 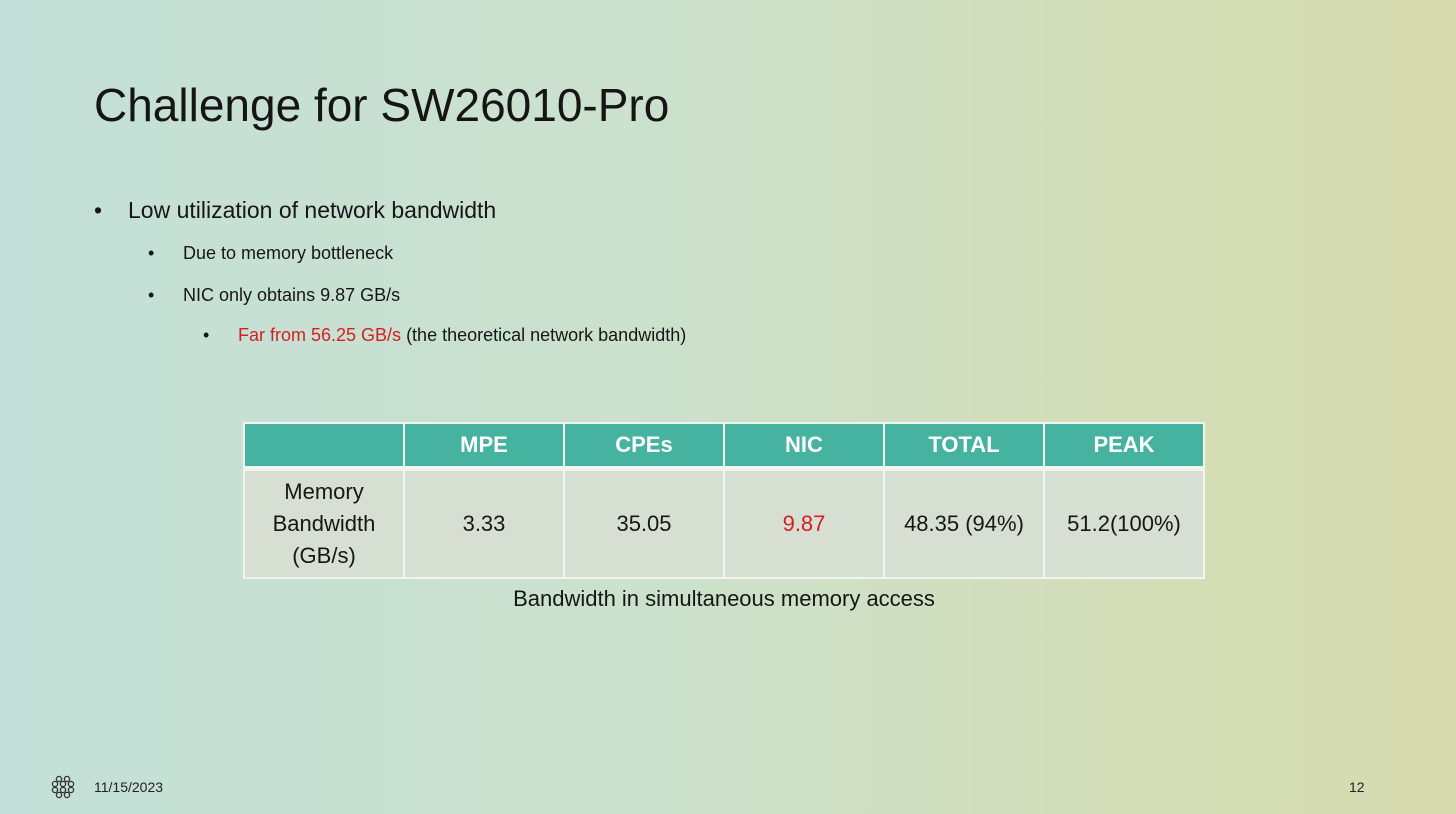 I want to click on row-label-line: Memory, so click(x=324, y=491).